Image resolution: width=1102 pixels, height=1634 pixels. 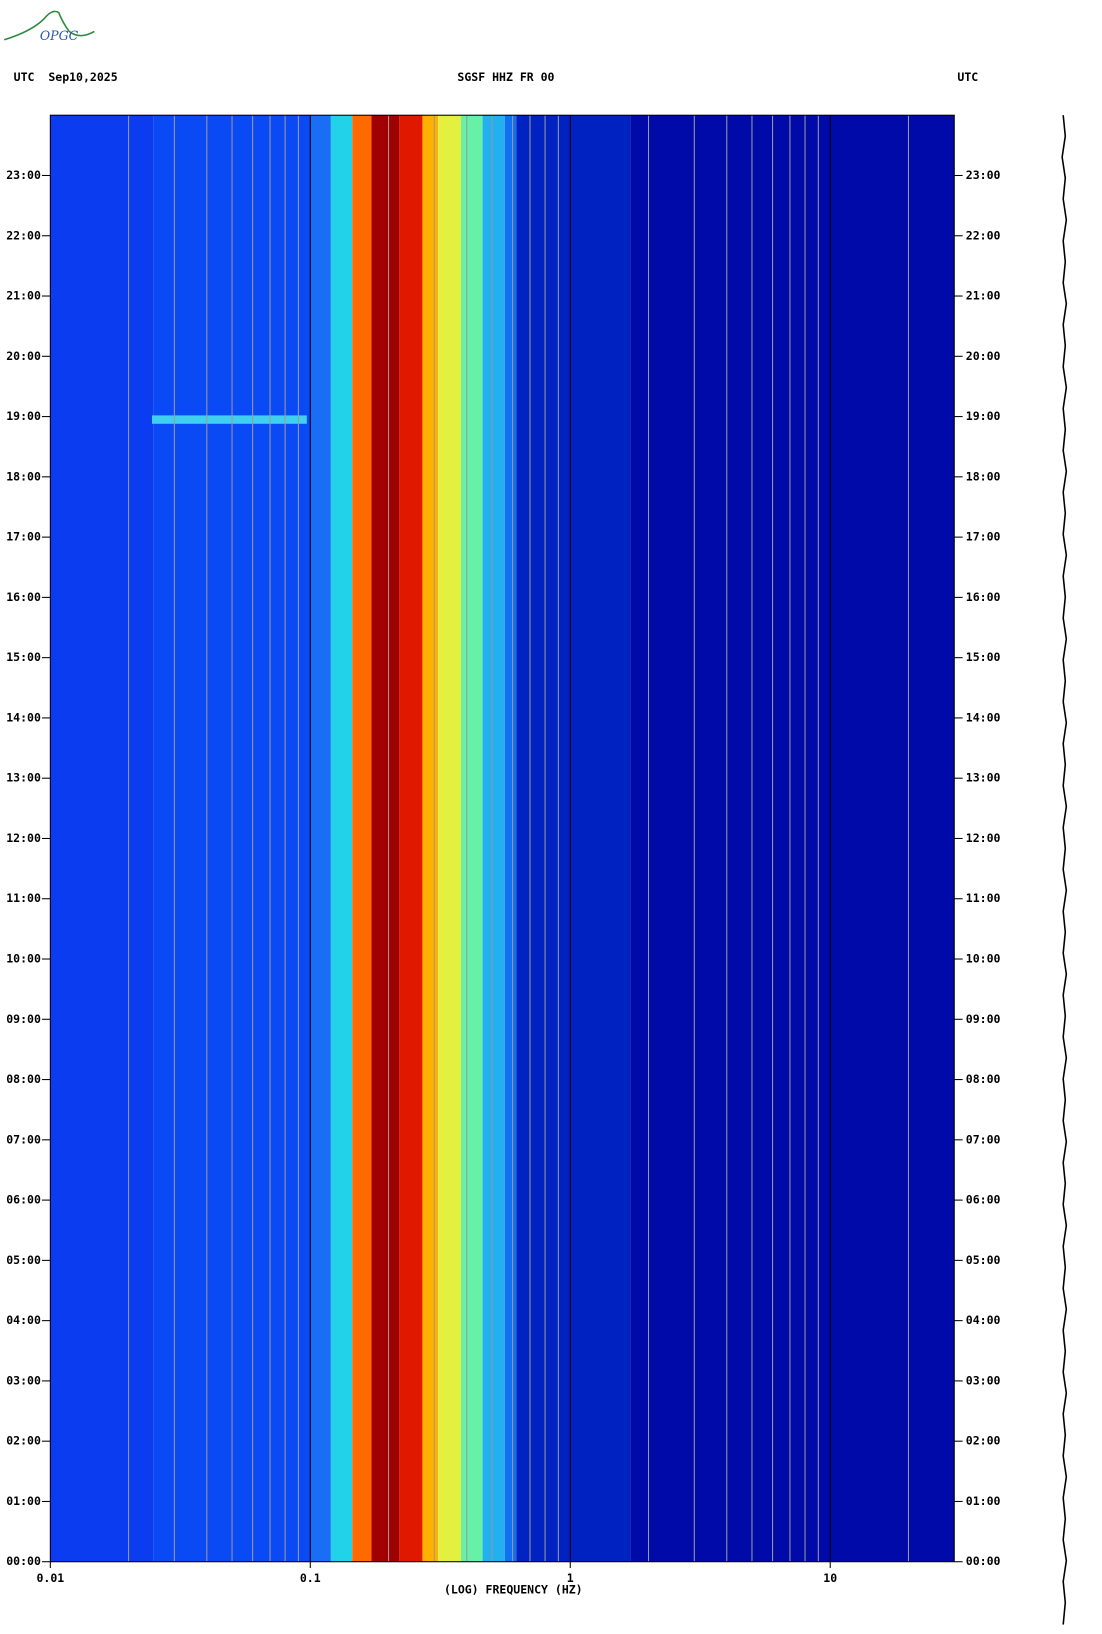 What do you see at coordinates (983, 356) in the screenshot?
I see `y-tick-label-right: 20:00` at bounding box center [983, 356].